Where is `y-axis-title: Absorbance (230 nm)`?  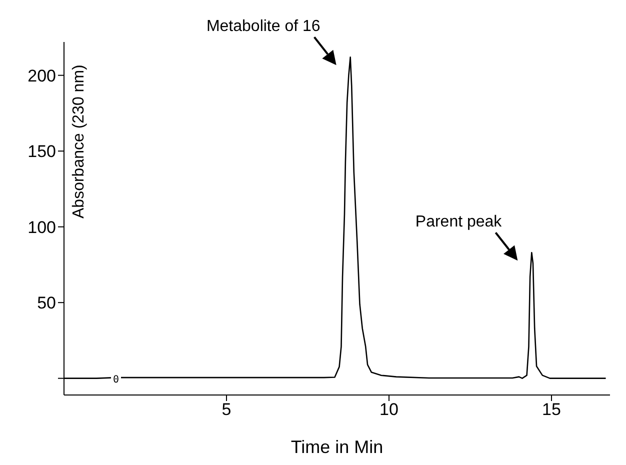
y-axis-title: Absorbance (230 nm) is located at coordinates (79, 141).